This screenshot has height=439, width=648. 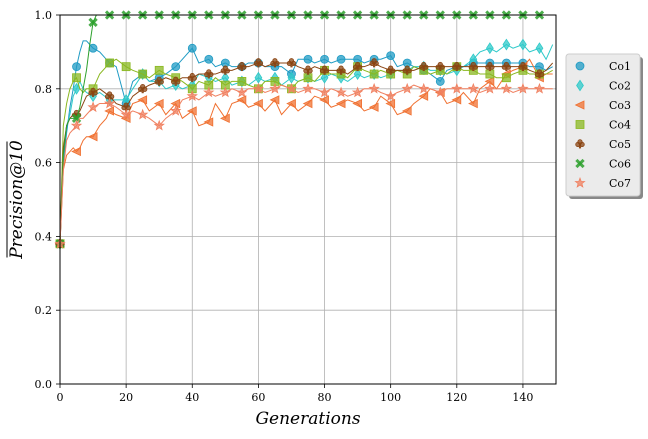 What do you see at coordinates (192, 397) in the screenshot?
I see `x-tick-label: 40` at bounding box center [192, 397].